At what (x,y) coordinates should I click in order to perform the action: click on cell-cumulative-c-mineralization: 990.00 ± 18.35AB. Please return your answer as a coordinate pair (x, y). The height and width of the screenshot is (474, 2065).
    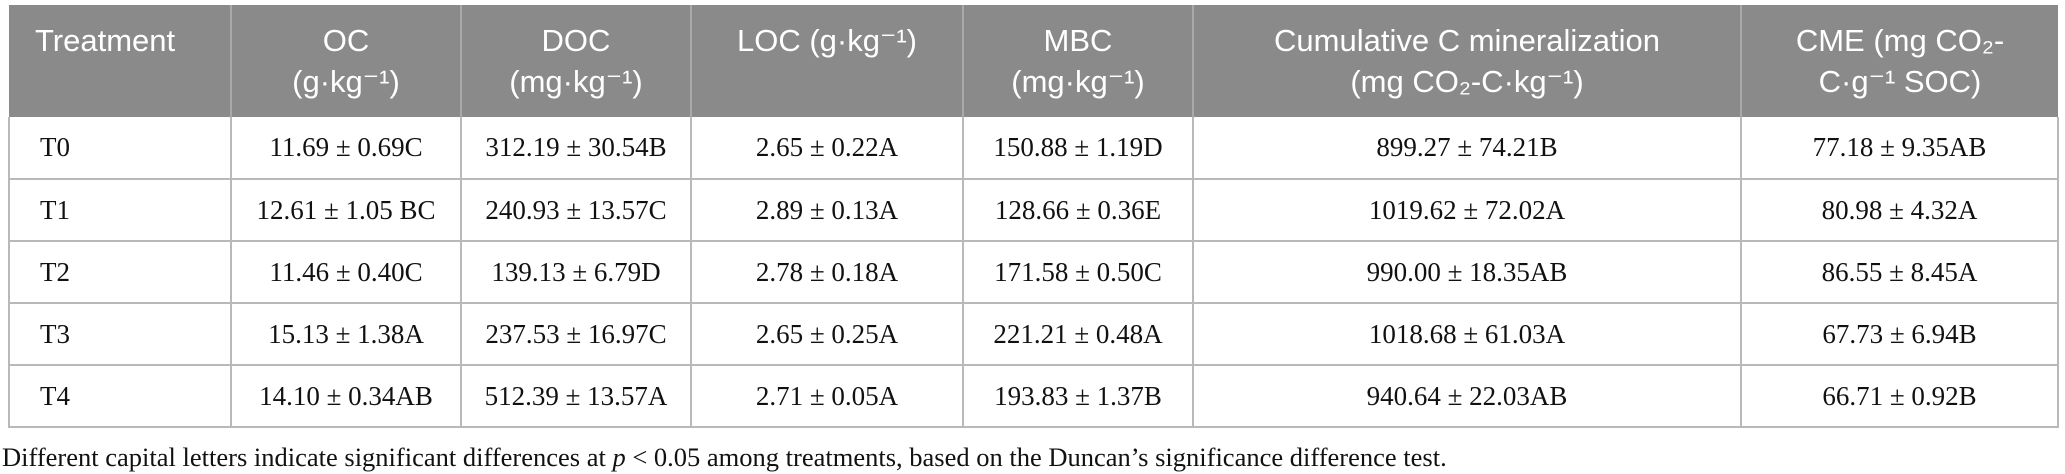
    Looking at the image, I should click on (1467, 272).